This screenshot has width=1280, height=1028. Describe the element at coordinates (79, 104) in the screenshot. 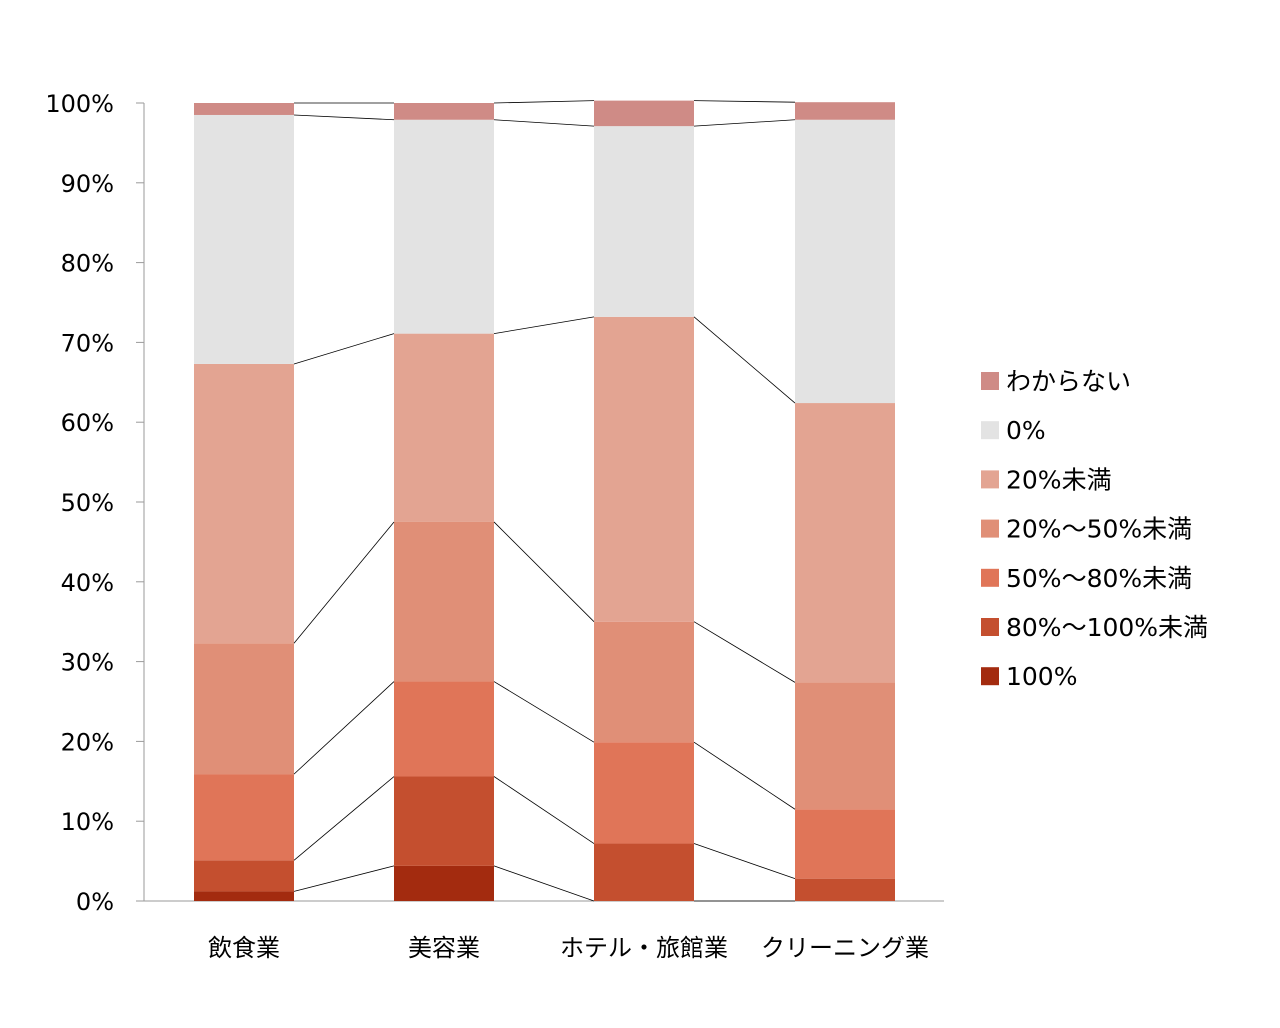

I see `y-tick-label: 100%` at that location.